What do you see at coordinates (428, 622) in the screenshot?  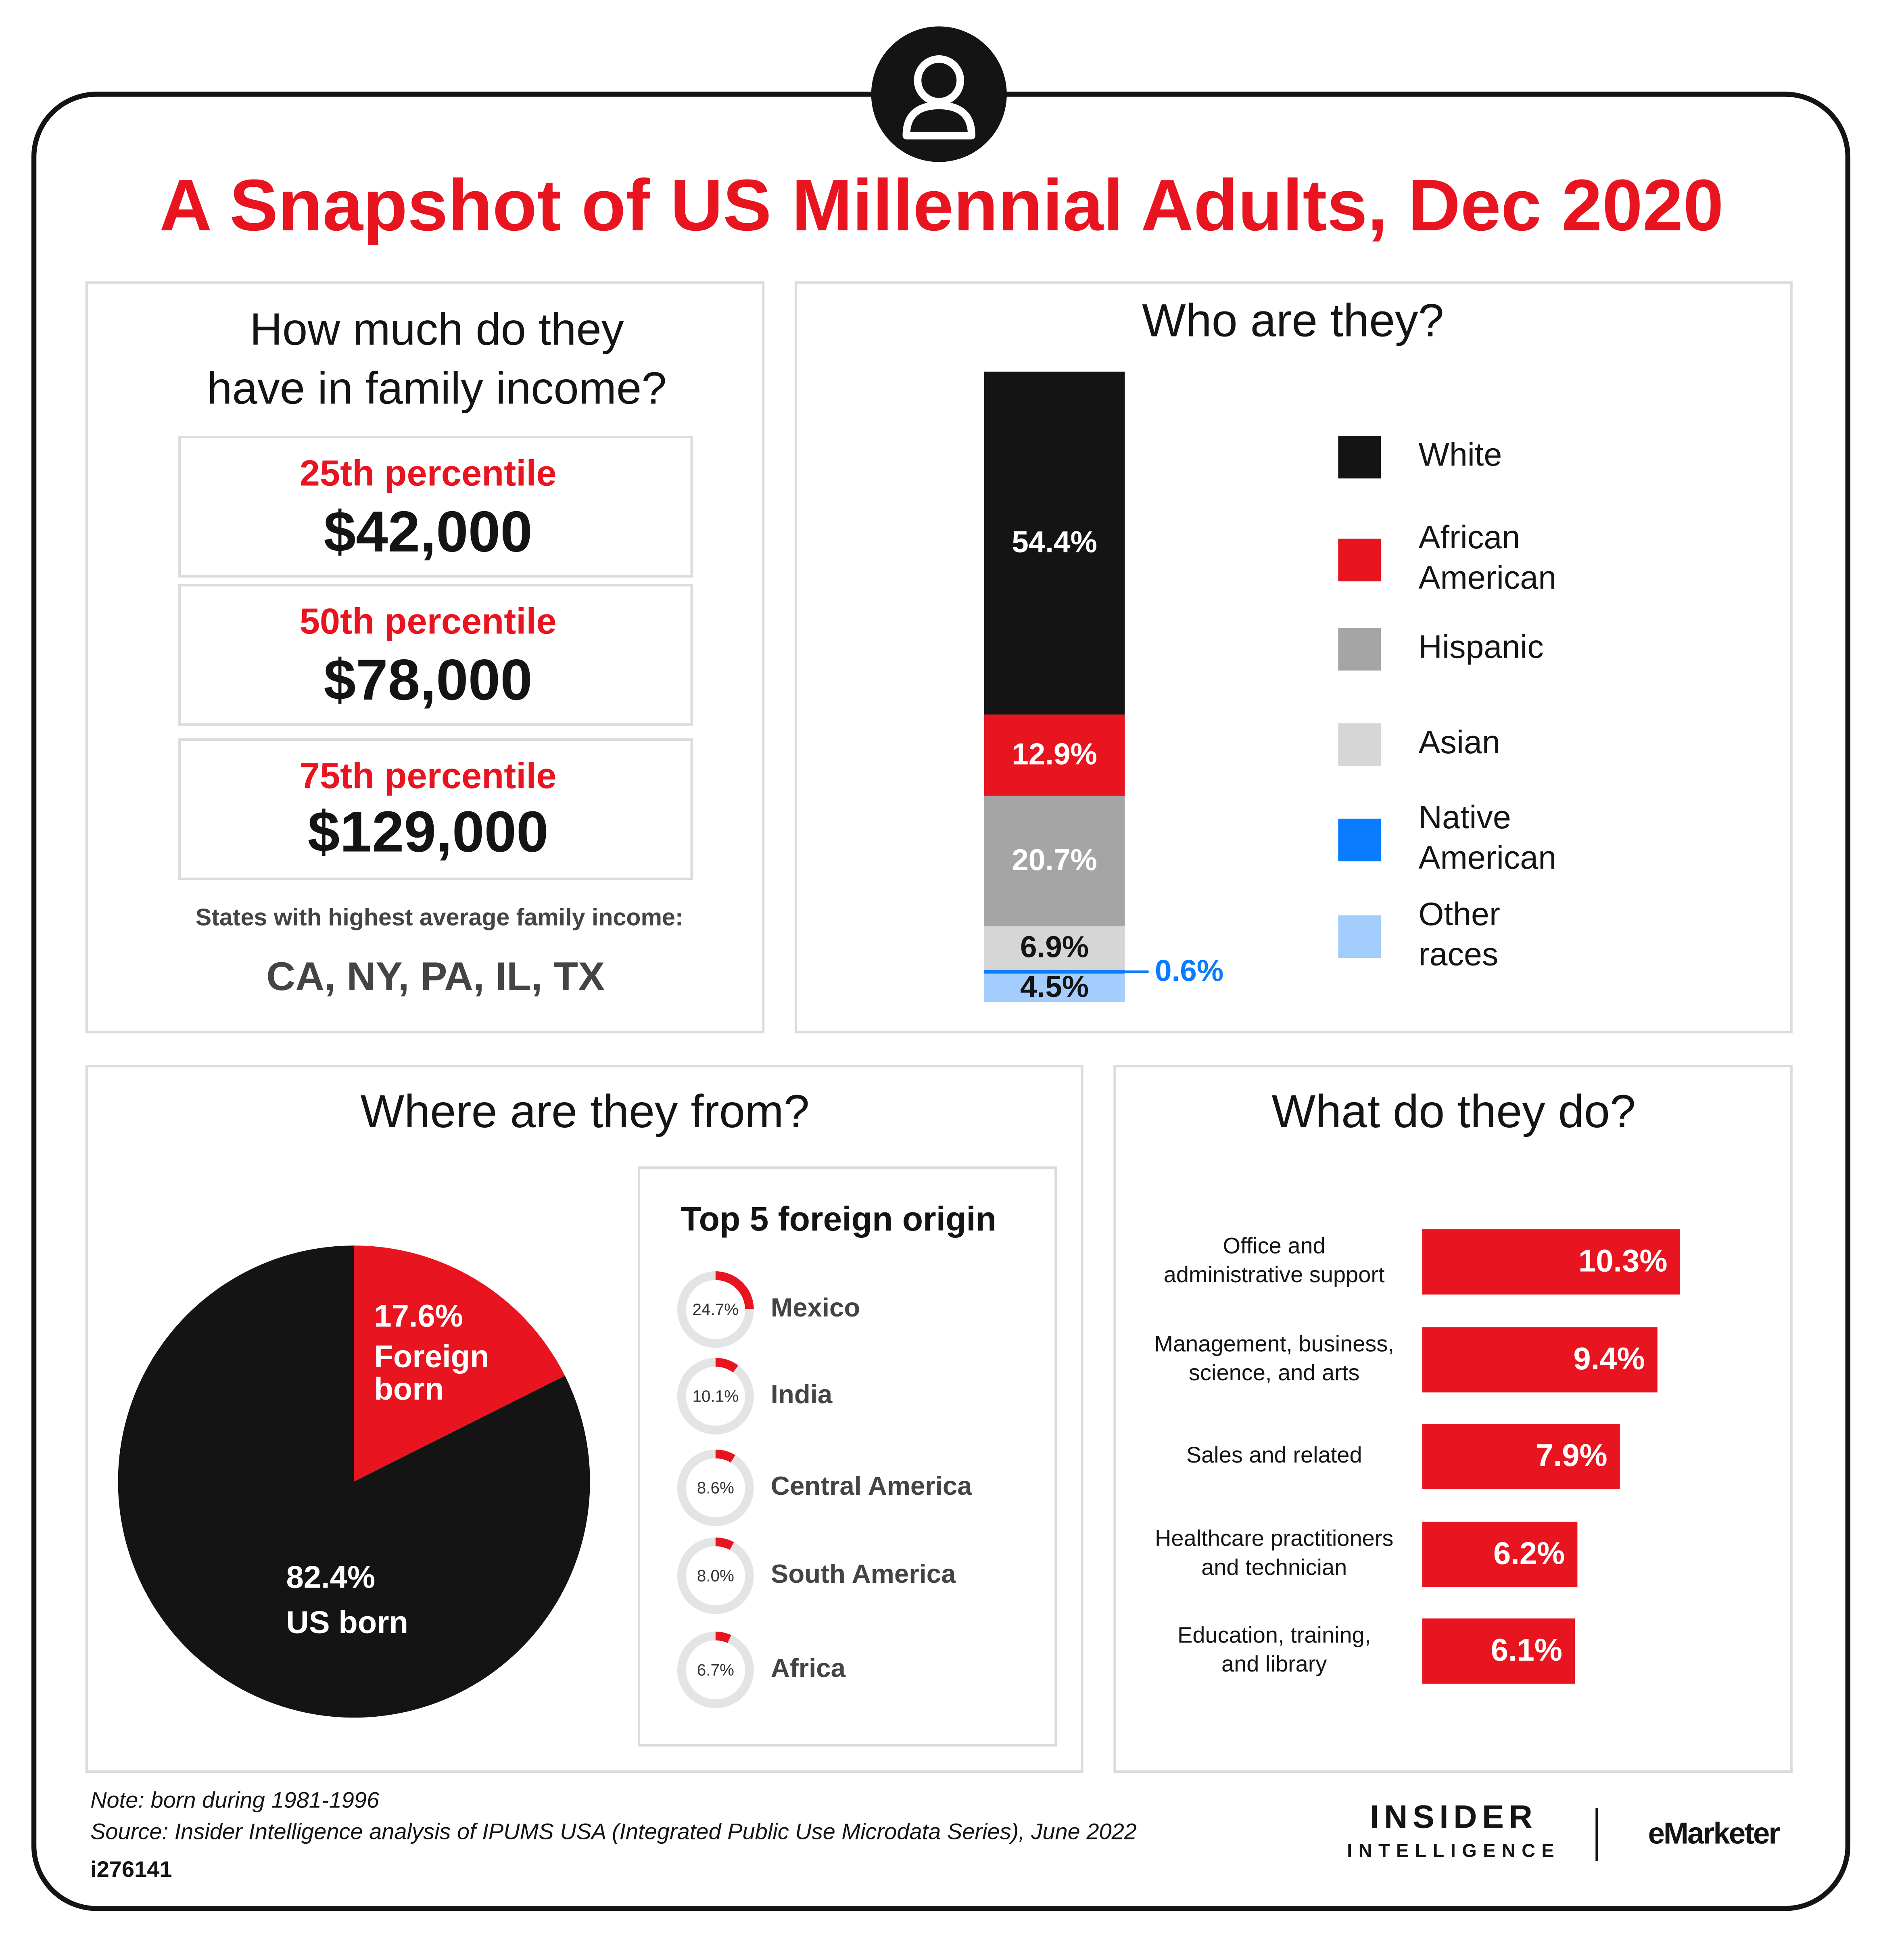 I see `percentile-label: 50th percentile` at bounding box center [428, 622].